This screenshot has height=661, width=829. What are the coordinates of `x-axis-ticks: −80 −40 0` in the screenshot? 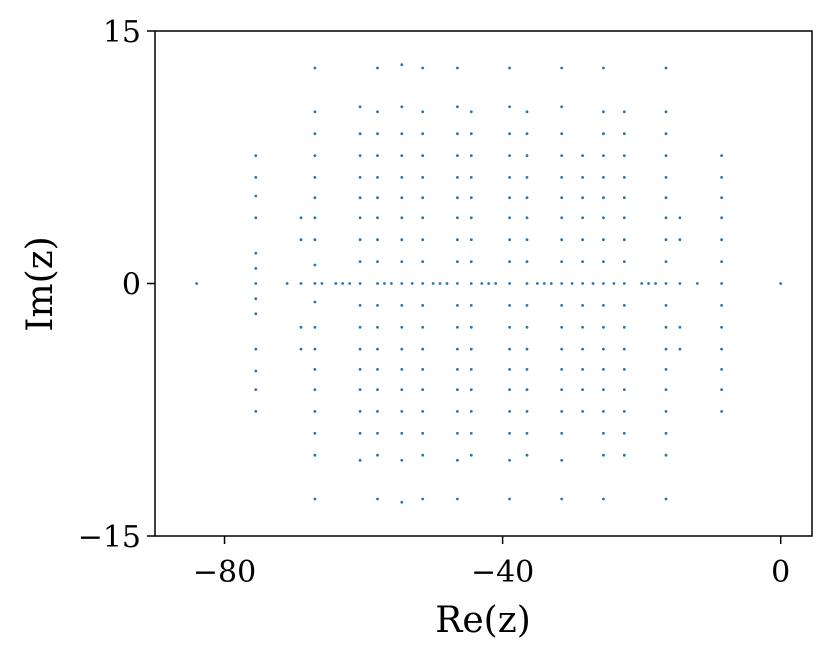 It's located at (491, 563).